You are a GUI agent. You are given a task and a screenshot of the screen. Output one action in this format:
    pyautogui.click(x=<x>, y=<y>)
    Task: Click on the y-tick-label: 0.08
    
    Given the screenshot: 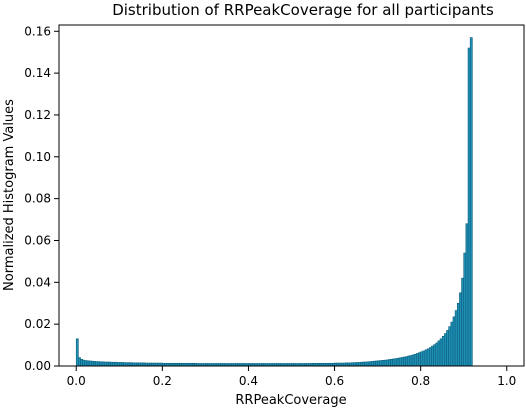 What is the action you would take?
    pyautogui.click(x=37, y=199)
    